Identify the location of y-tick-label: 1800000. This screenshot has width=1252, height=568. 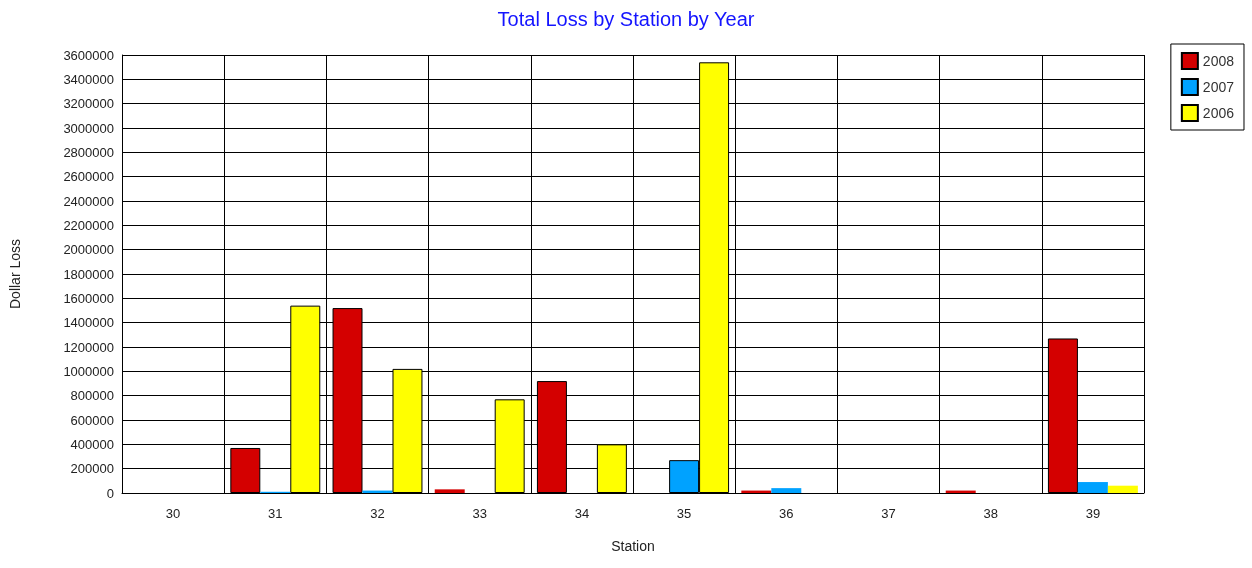
(88, 274).